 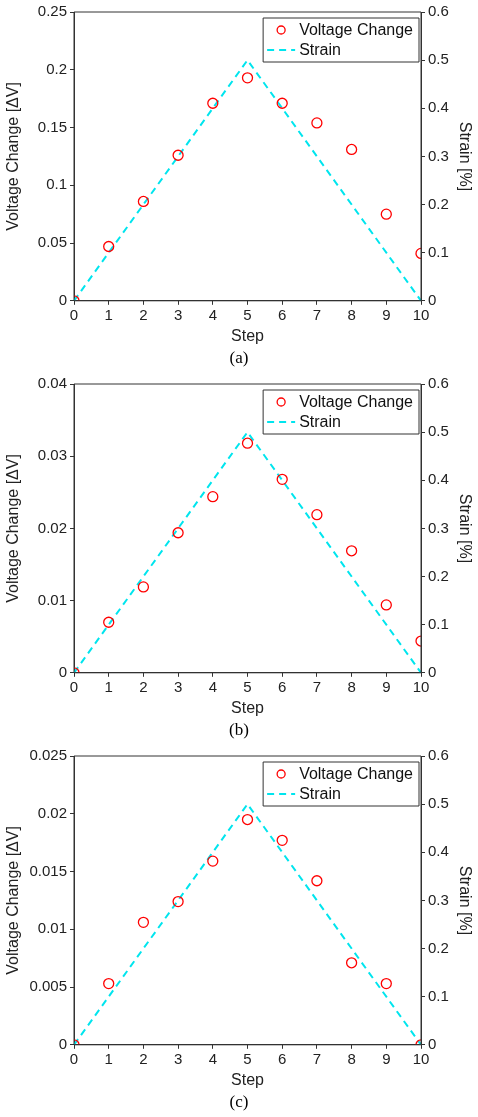 I want to click on y-tick-label: 0.005, so click(x=48, y=986).